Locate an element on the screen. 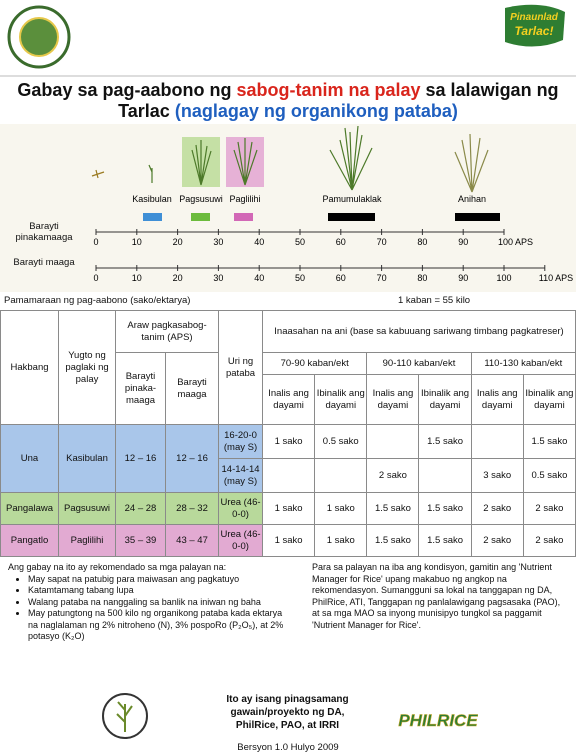  timeline-tick-label: 60 is located at coordinates (341, 242).